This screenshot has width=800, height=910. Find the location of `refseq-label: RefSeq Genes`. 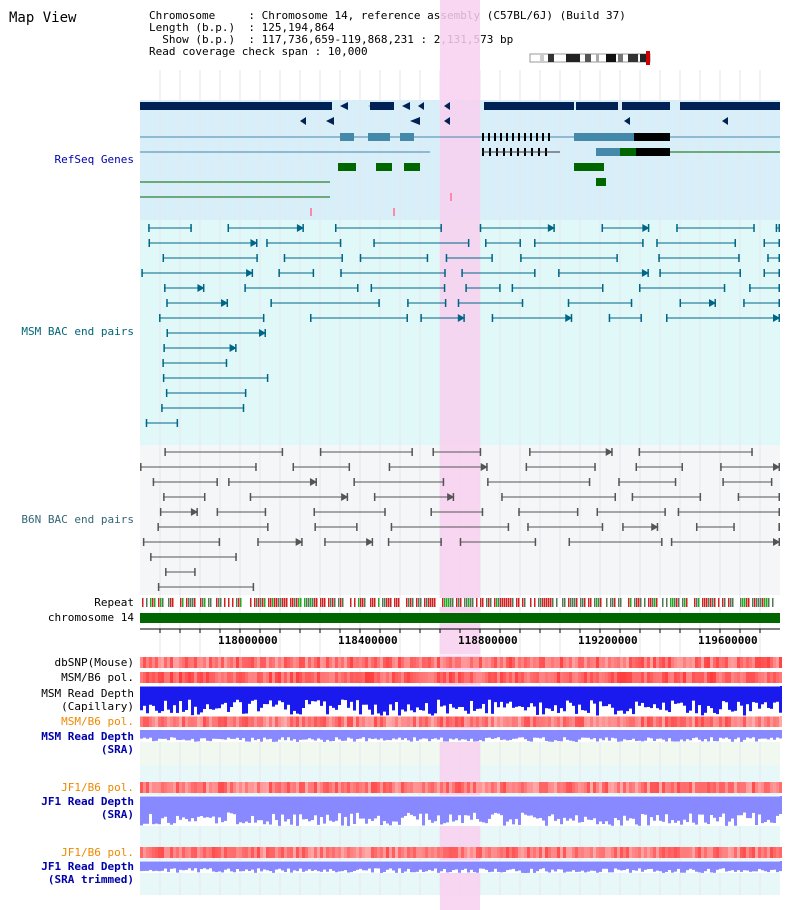

refseq-label: RefSeq Genes is located at coordinates (94, 159).